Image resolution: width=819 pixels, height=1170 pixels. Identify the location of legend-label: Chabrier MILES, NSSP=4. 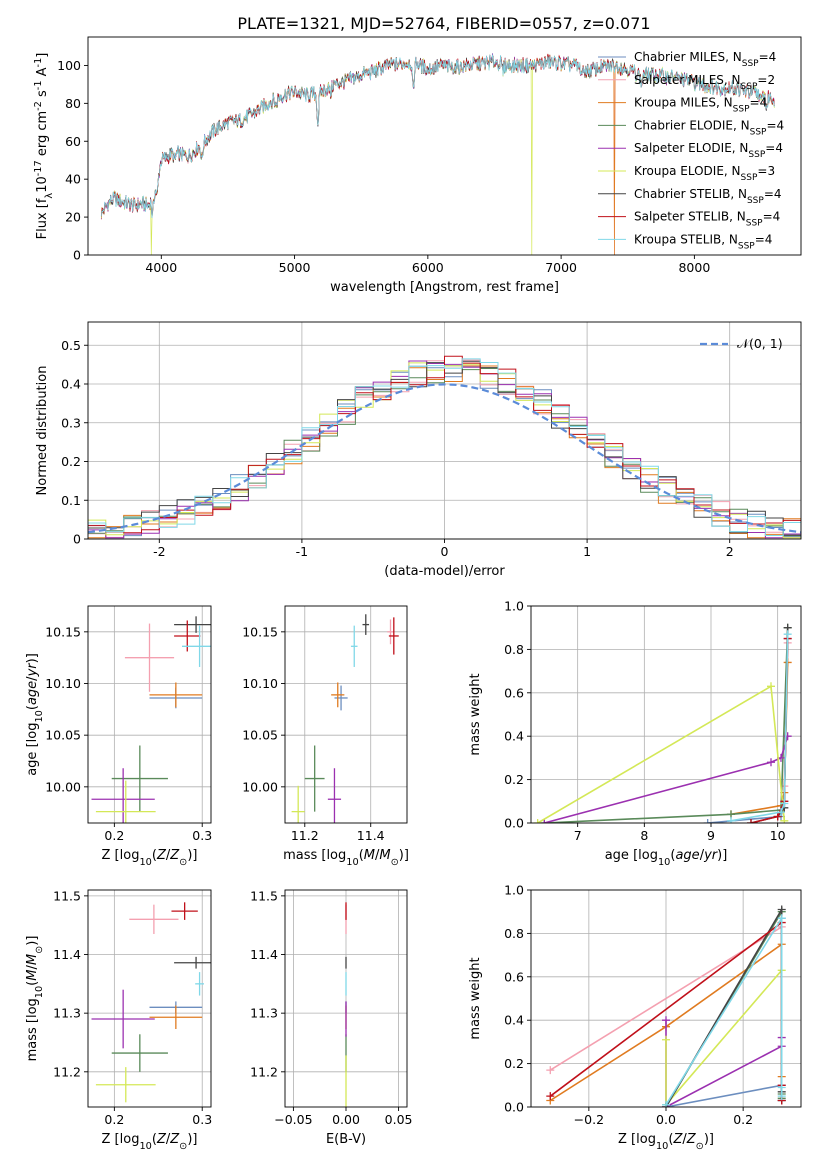
(705, 59).